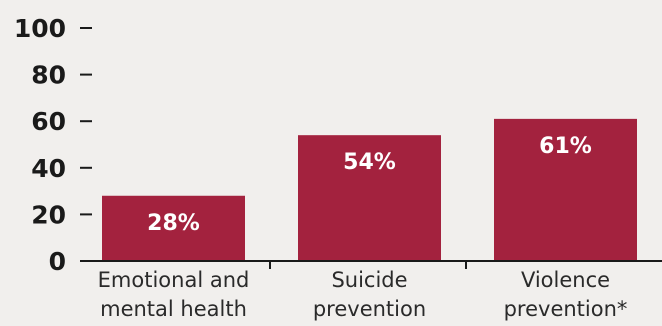 The width and height of the screenshot is (662, 326). What do you see at coordinates (369, 294) in the screenshot?
I see `x-category-label: Suicide prevention` at bounding box center [369, 294].